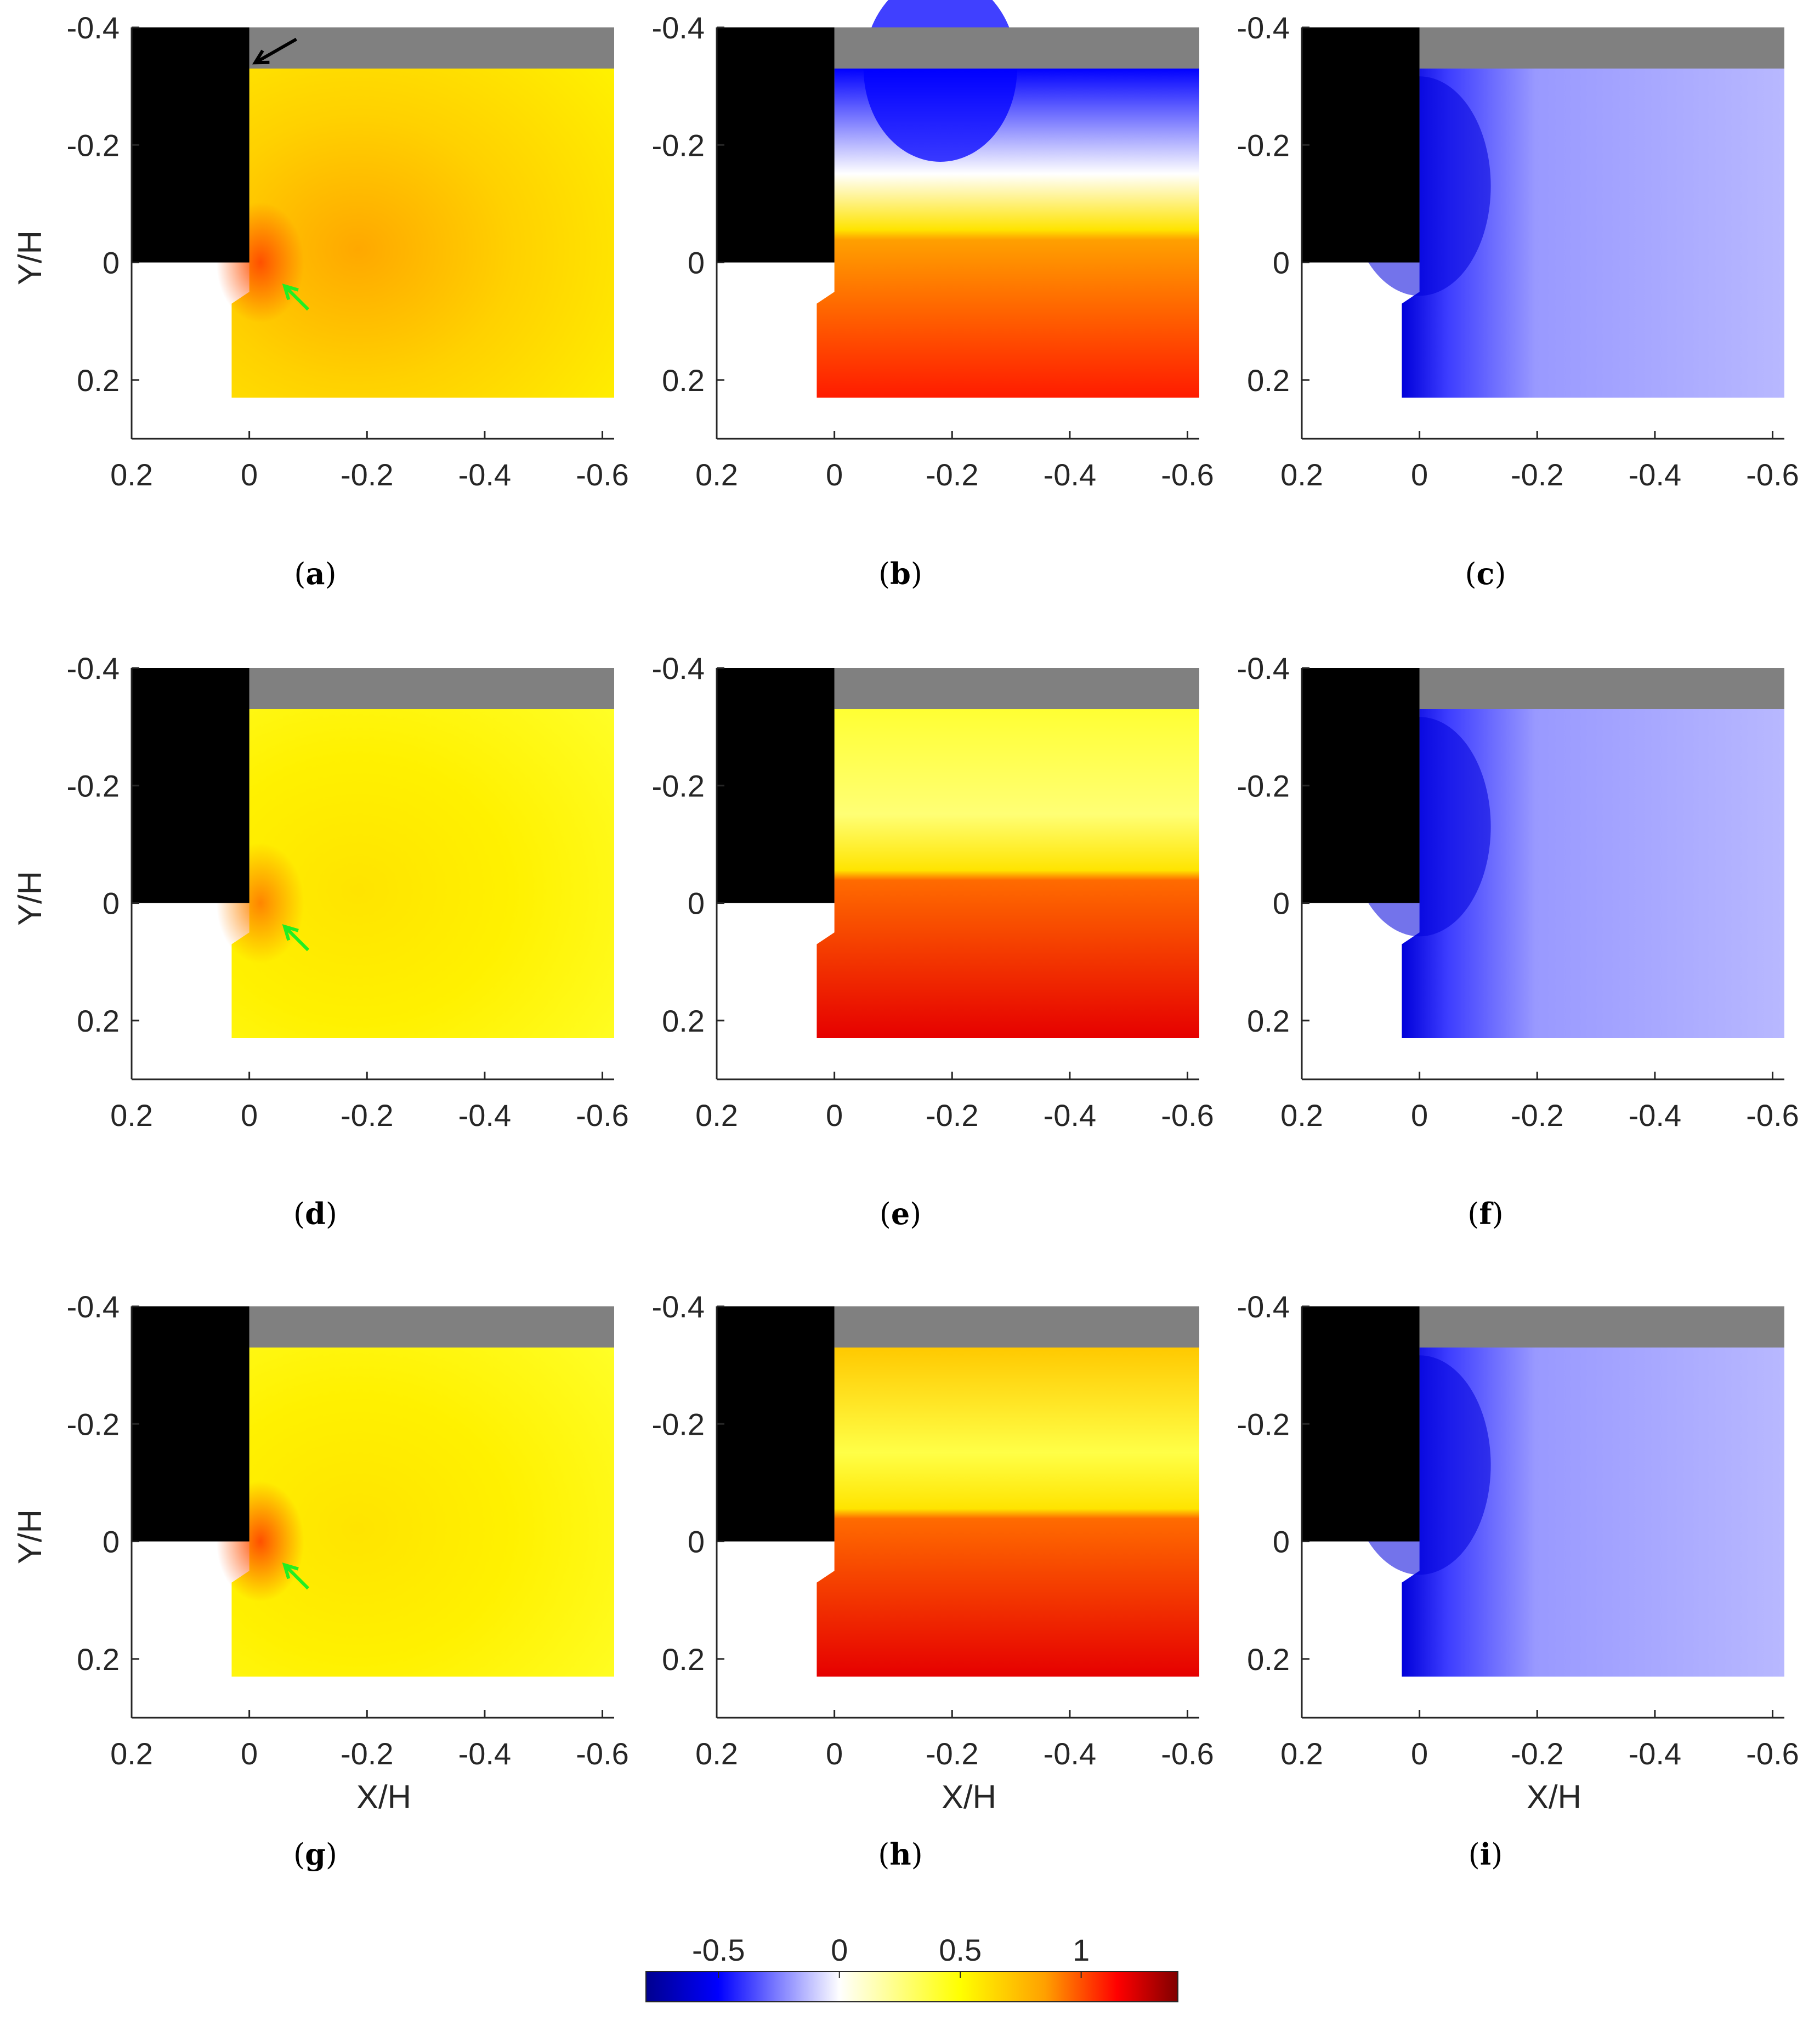 Image resolution: width=1820 pixels, height=2021 pixels. What do you see at coordinates (296, 1577) in the screenshot?
I see `green-arrow` at bounding box center [296, 1577].